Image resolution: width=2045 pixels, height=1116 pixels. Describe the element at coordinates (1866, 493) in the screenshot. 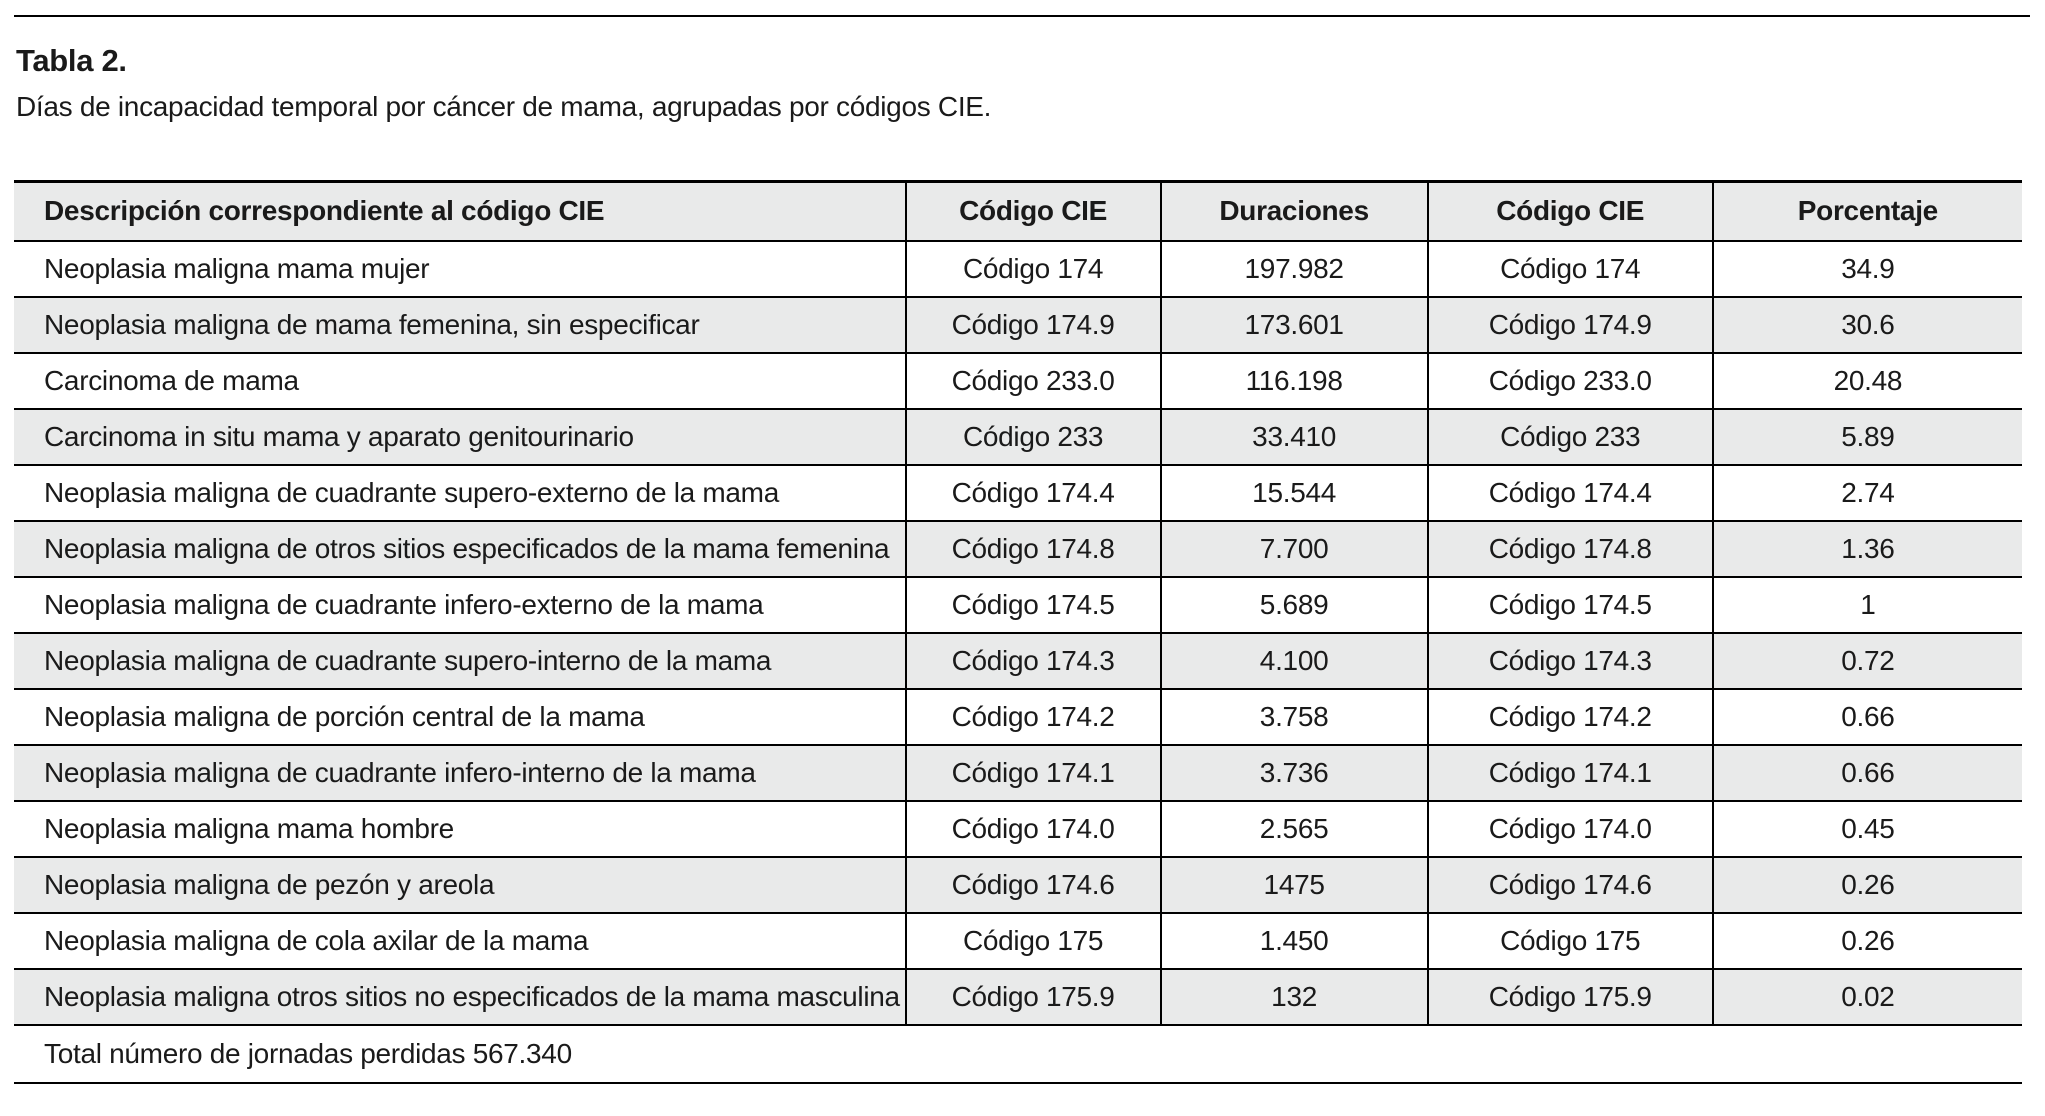

I see `cell-porcentaje: 2.74` at that location.